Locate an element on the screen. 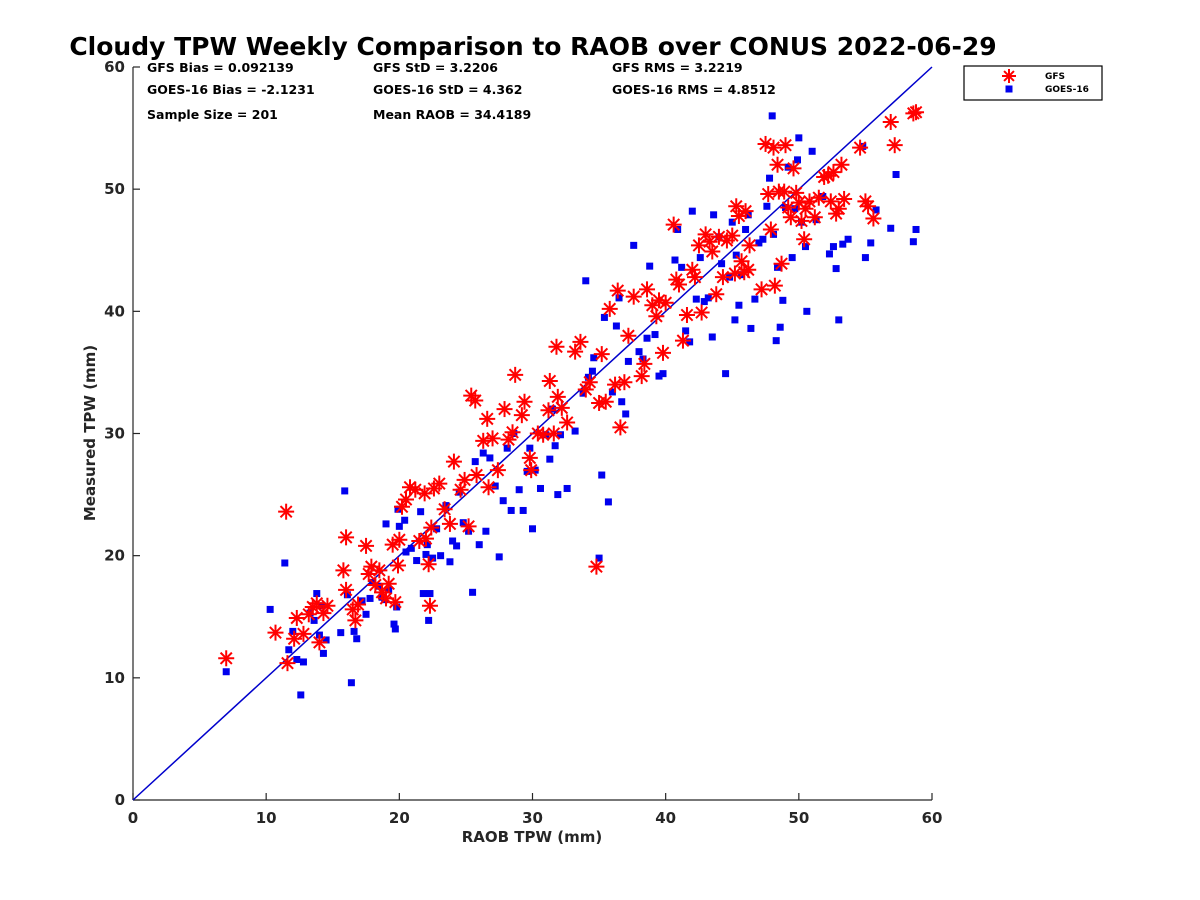 Image resolution: width=1200 pixels, height=900 pixels. legend: GFS GOES-16 is located at coordinates (1033, 83).